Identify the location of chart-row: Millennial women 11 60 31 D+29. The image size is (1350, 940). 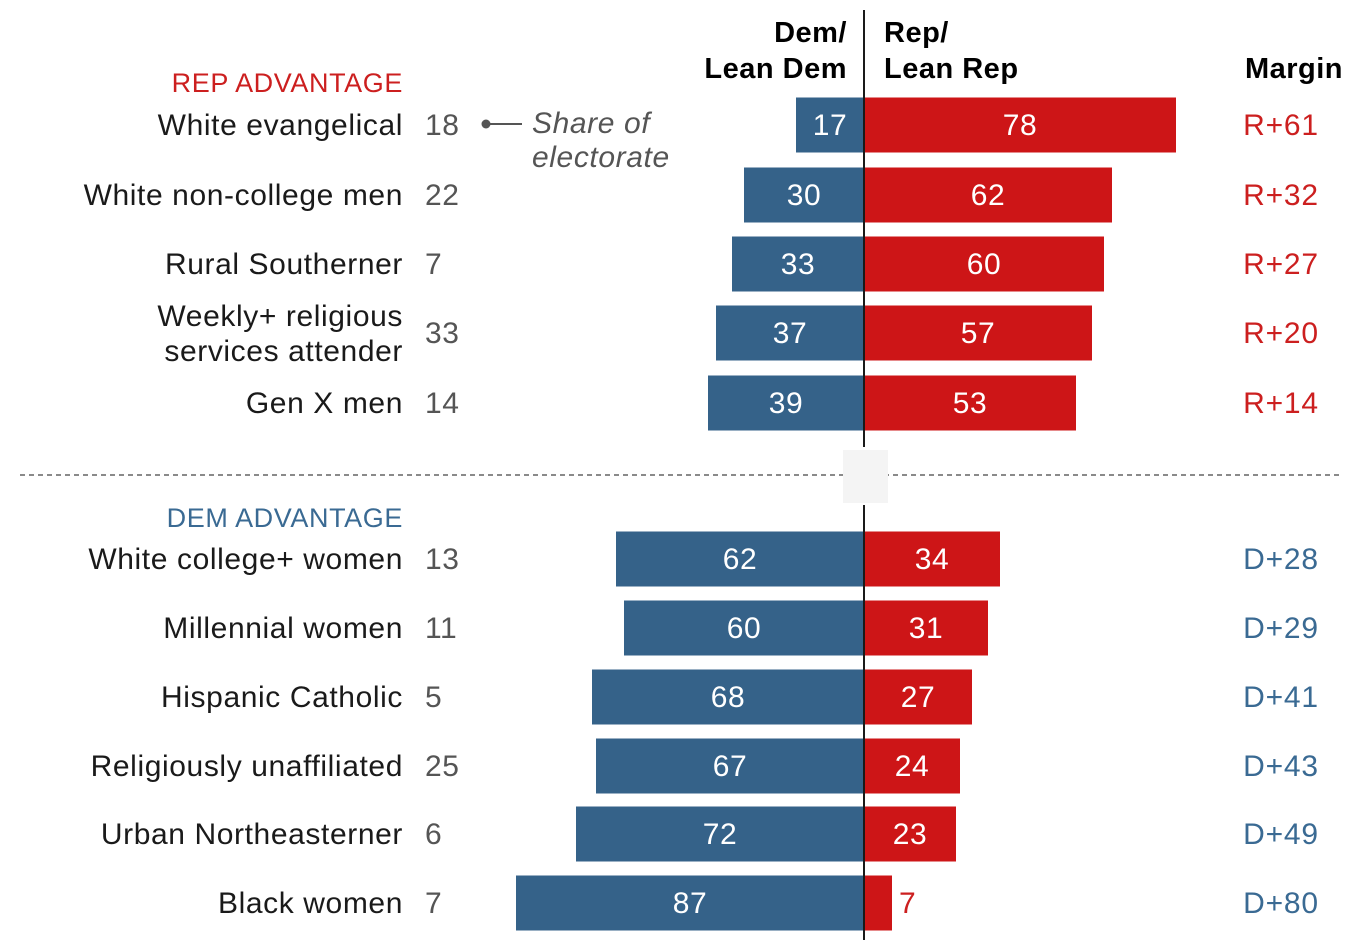
(741, 628).